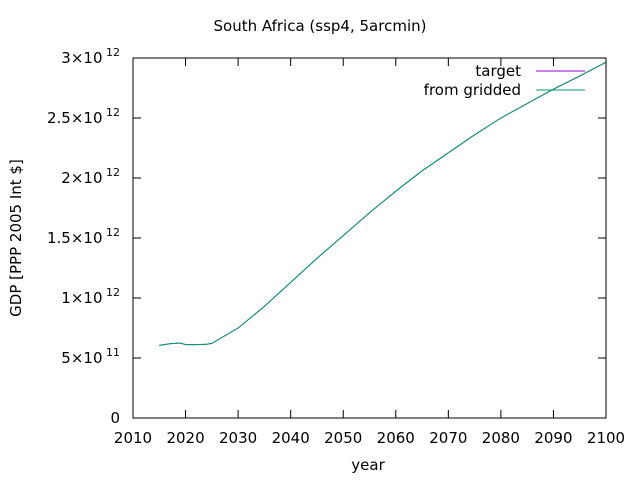 The height and width of the screenshot is (480, 640). Describe the element at coordinates (90, 356) in the screenshot. I see `y-tick-label: 5×10 11` at that location.